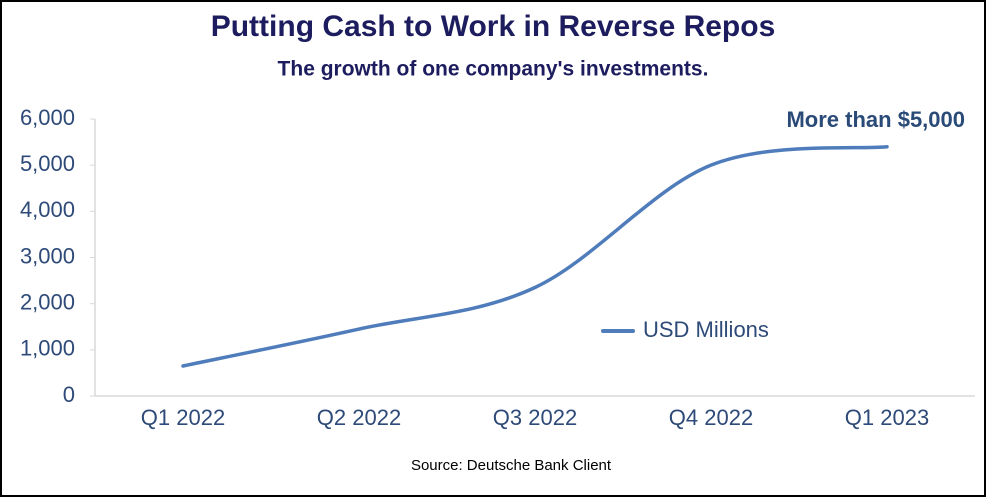  What do you see at coordinates (706, 329) in the screenshot?
I see `legend-label: USD Millions` at bounding box center [706, 329].